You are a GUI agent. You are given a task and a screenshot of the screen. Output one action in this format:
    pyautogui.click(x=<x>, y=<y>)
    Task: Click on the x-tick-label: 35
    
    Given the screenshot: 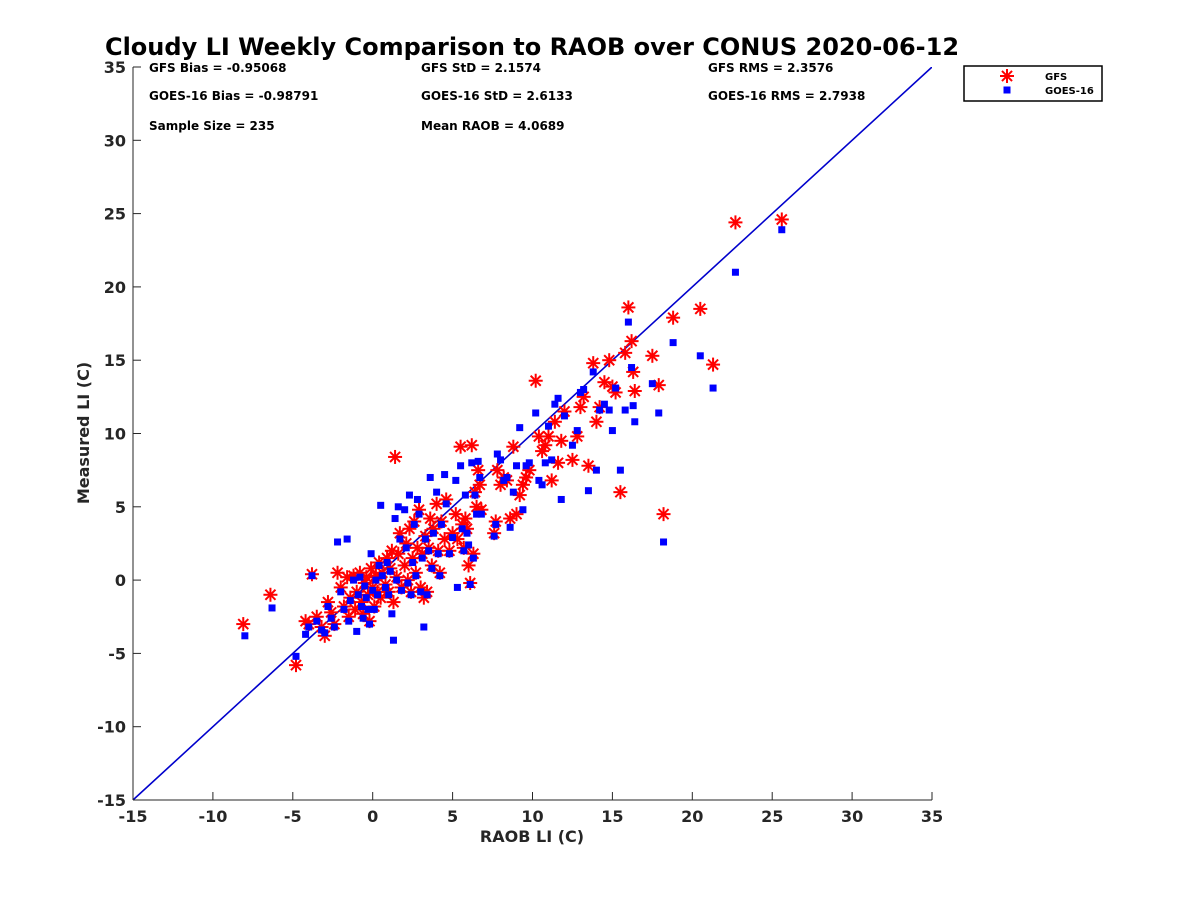 What is the action you would take?
    pyautogui.click(x=932, y=816)
    